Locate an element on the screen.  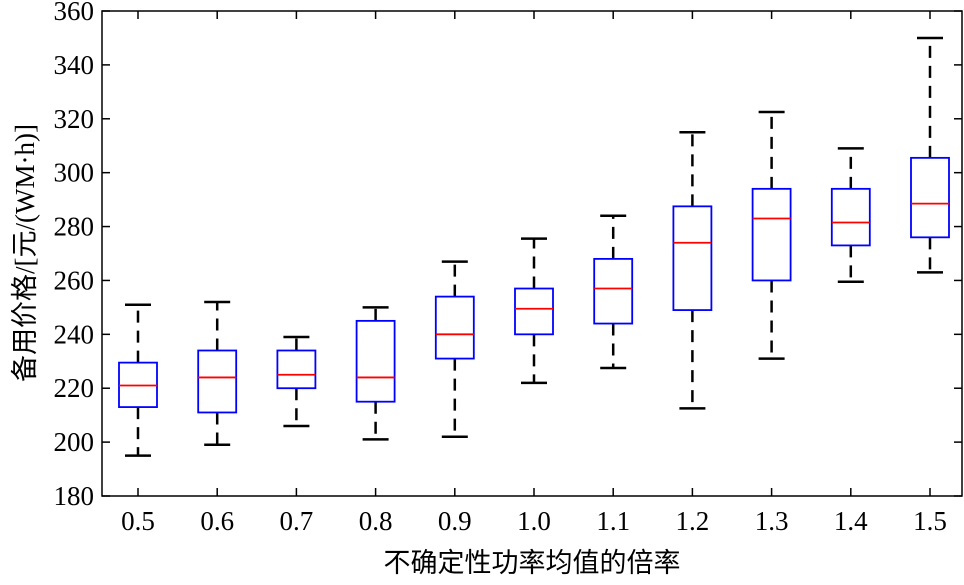
x-tick-label: 1.5 is located at coordinates (930, 521).